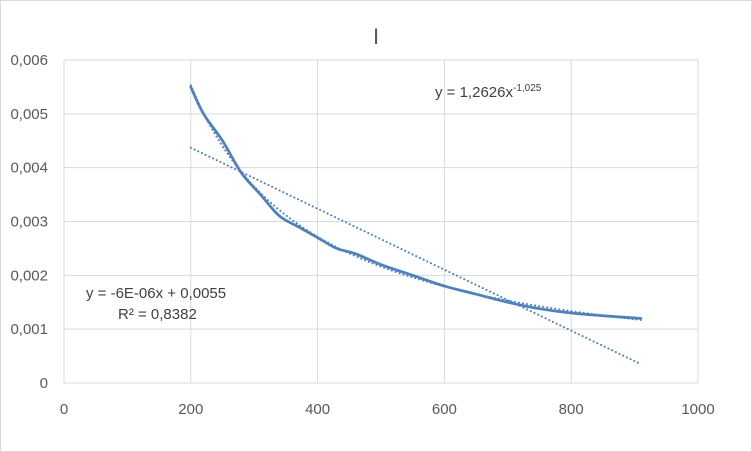  What do you see at coordinates (64, 409) in the screenshot?
I see `x-tick-label: 0` at bounding box center [64, 409].